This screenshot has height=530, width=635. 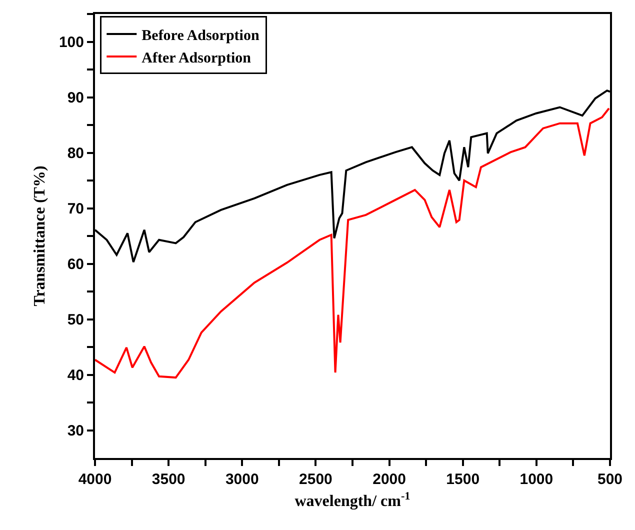 I want to click on y-tick-label: 70, so click(x=75, y=209).